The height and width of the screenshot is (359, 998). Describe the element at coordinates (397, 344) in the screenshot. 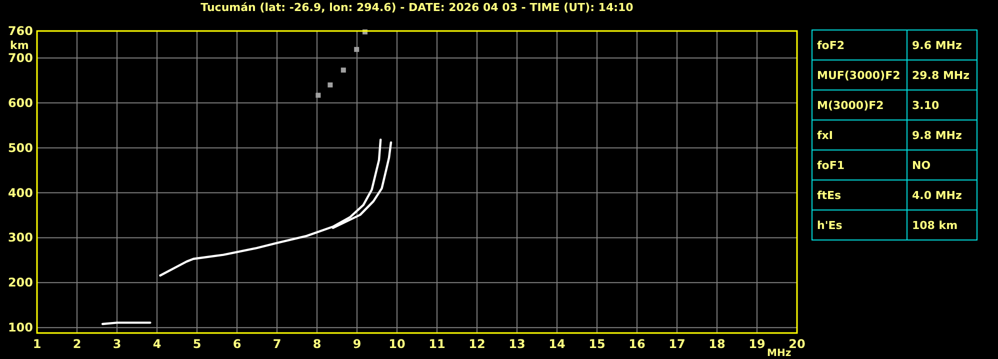

I see `x-tick-label: 10` at that location.